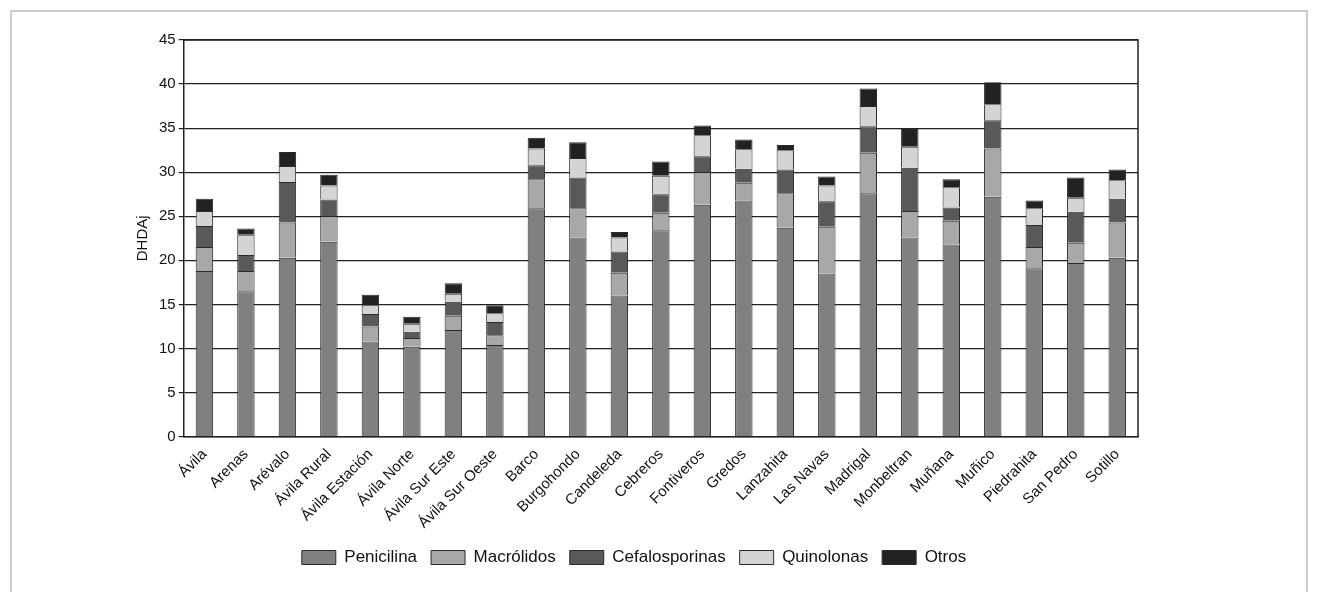 The height and width of the screenshot is (596, 1318). Describe the element at coordinates (167, 215) in the screenshot. I see `y-tick-label: 25` at that location.